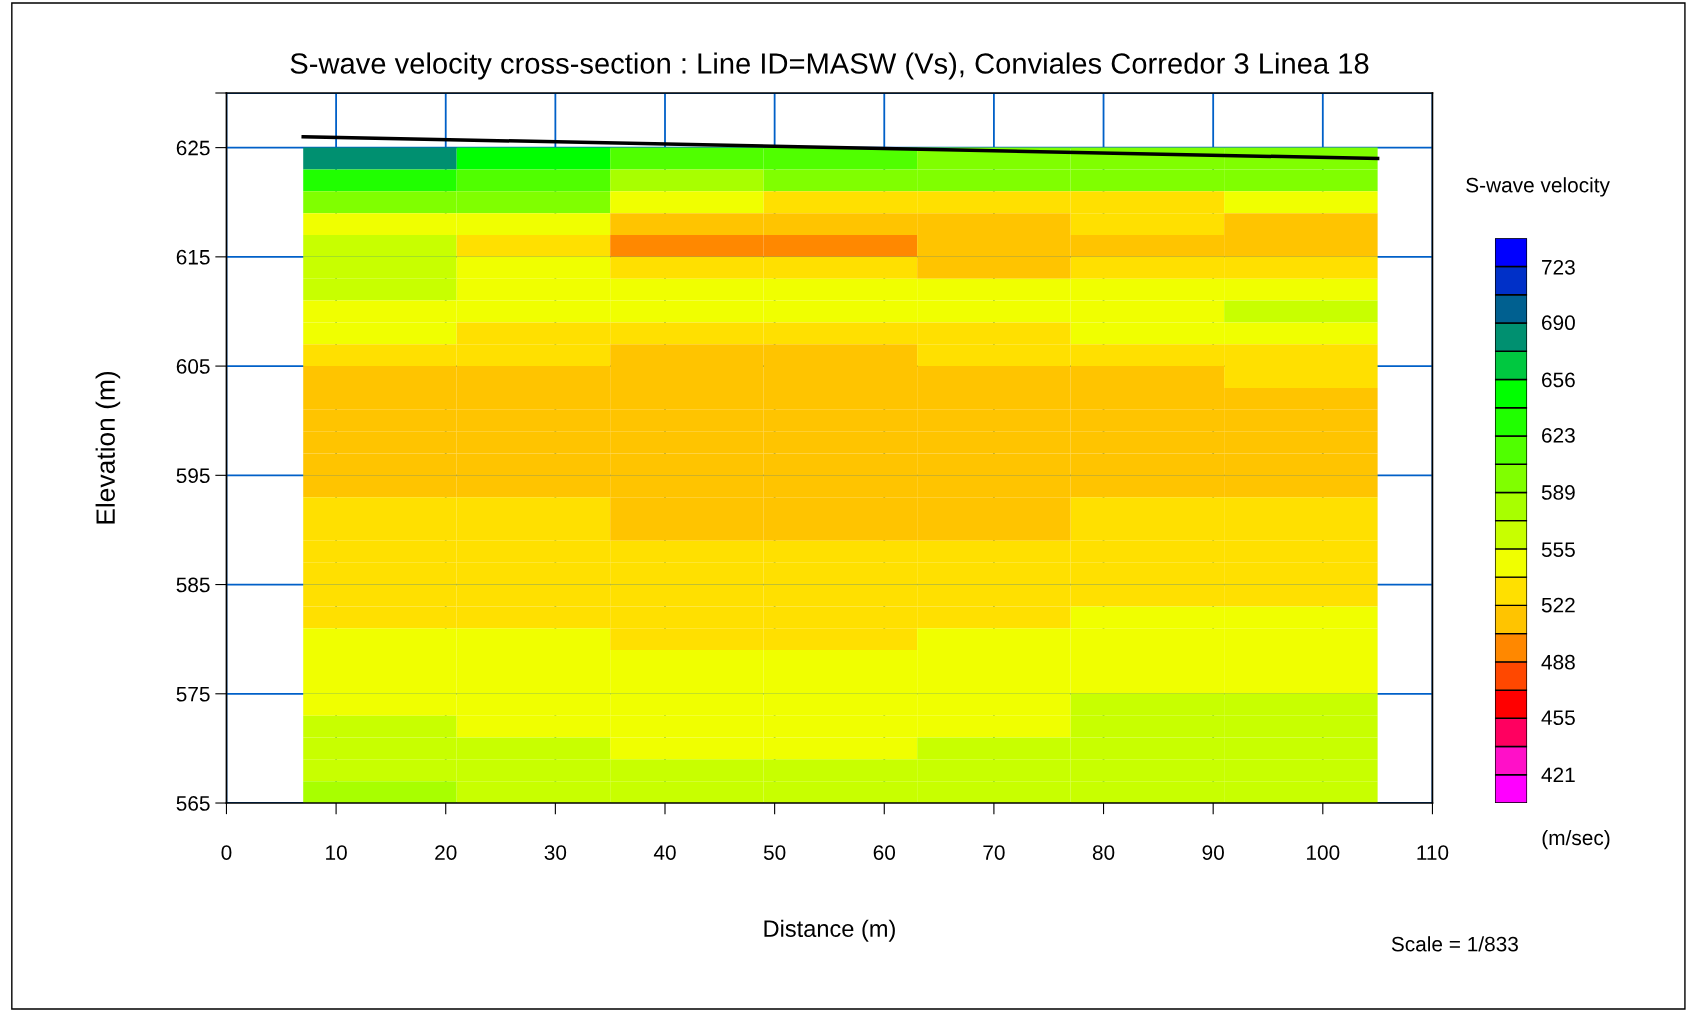  What do you see at coordinates (1323, 852) in the screenshot?
I see `x-tick-label: 100` at bounding box center [1323, 852].